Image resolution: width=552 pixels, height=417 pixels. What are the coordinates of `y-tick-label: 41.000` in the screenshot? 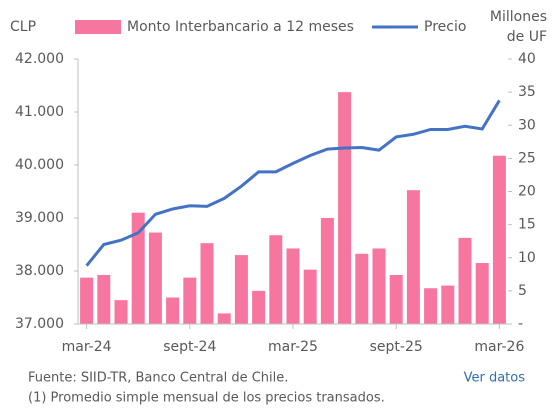 It's located at (39, 112).